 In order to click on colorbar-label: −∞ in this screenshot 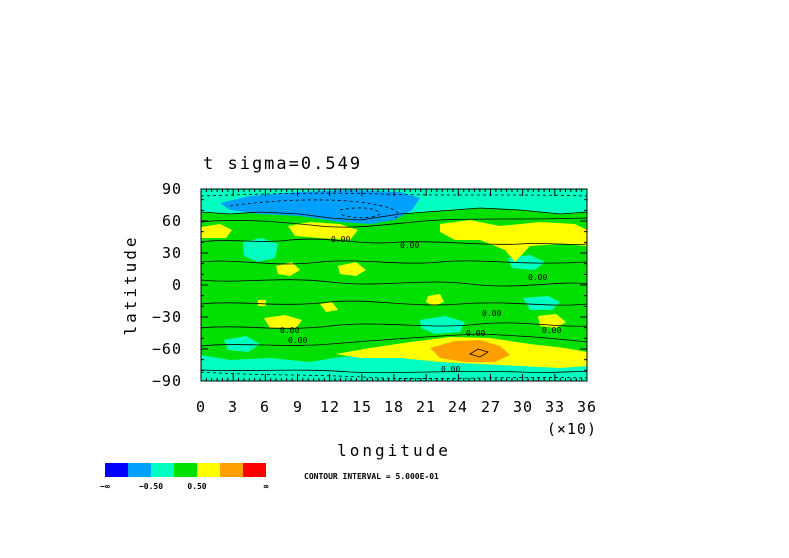, I will do `click(105, 486)`.